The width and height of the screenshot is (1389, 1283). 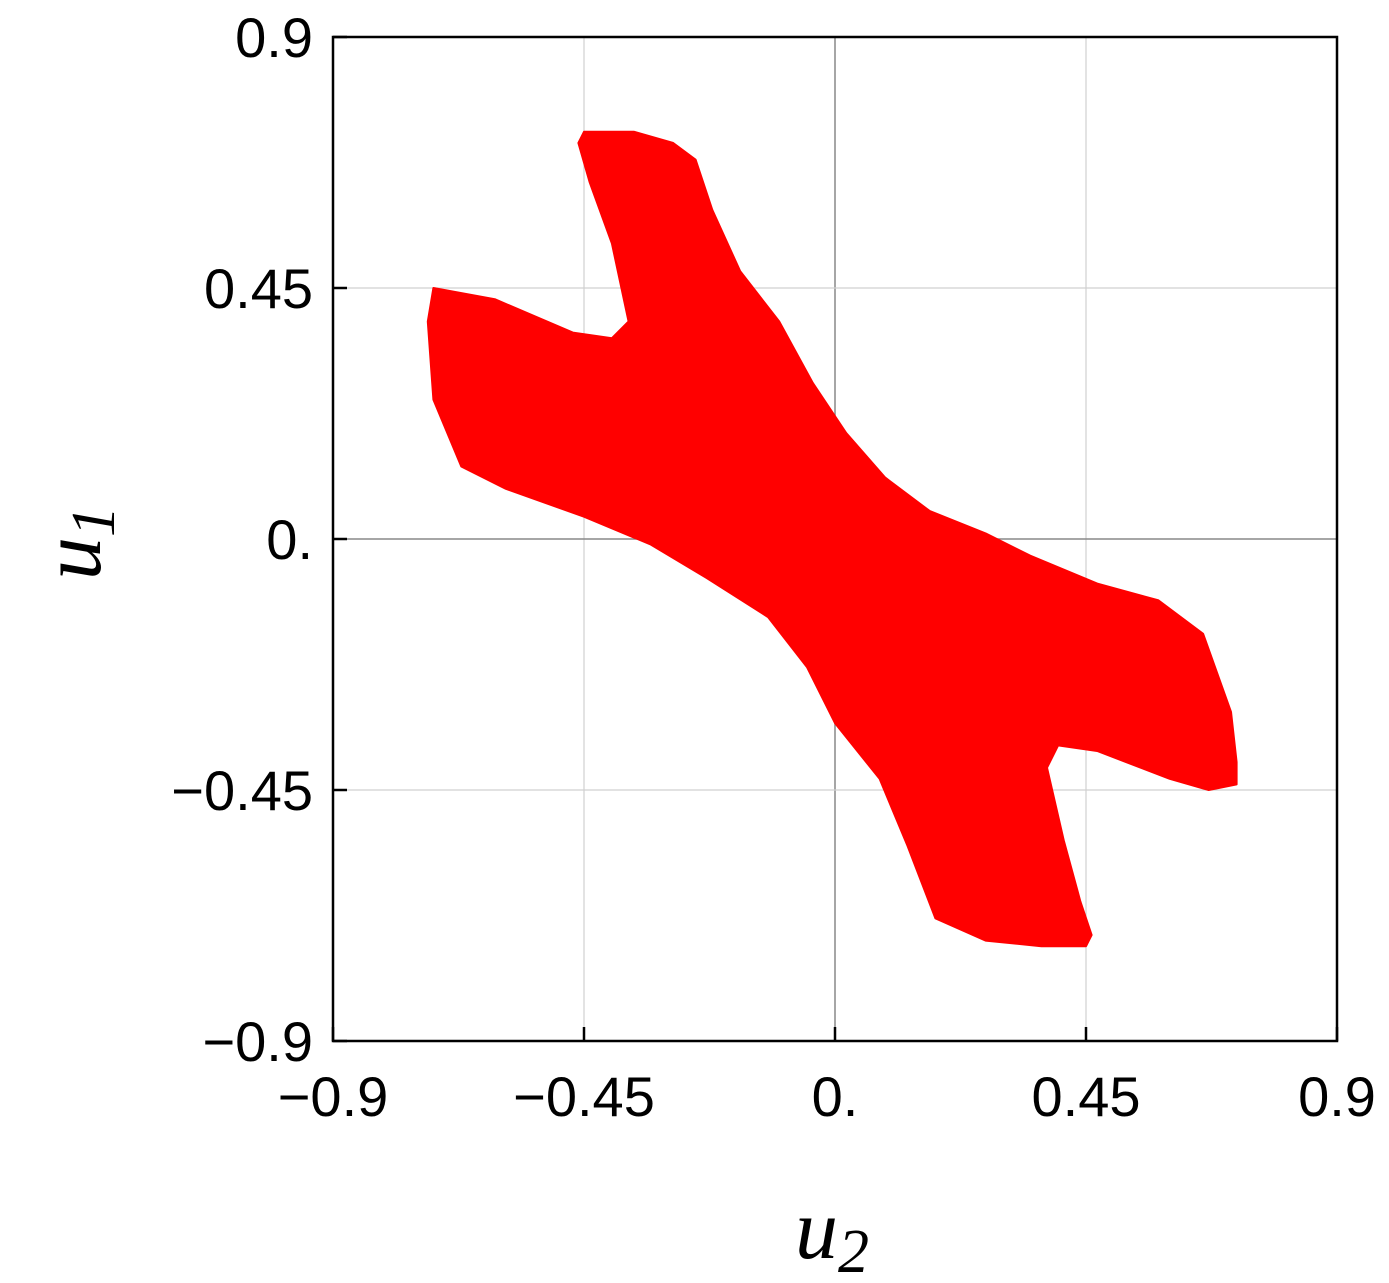 What do you see at coordinates (257, 1041) in the screenshot?
I see `y-tick-label: −0.9` at bounding box center [257, 1041].